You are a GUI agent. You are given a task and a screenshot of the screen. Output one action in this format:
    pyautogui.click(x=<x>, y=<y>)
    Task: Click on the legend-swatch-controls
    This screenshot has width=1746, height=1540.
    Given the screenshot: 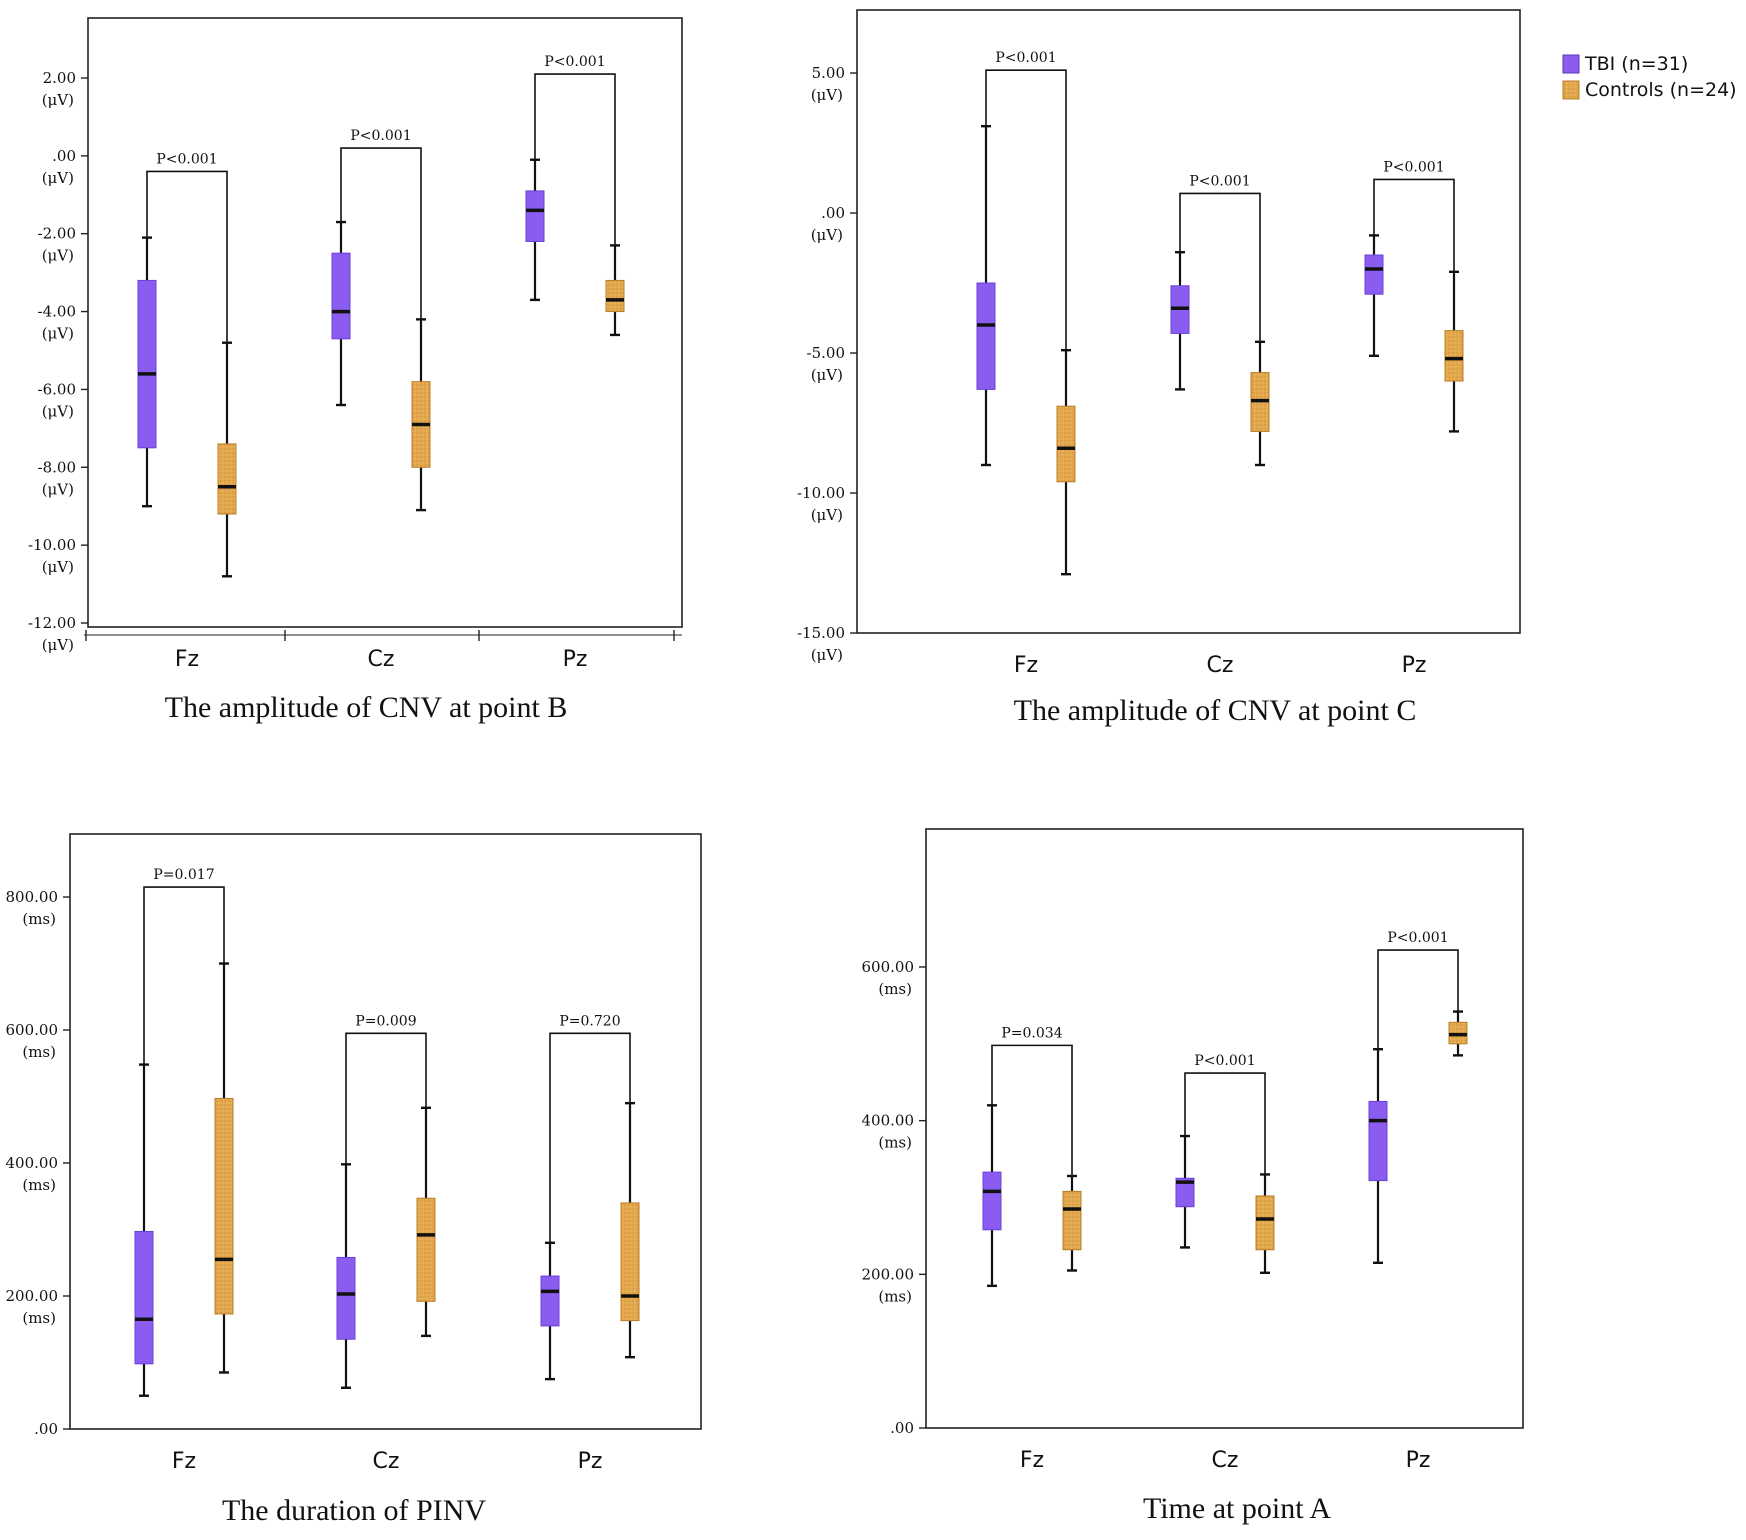 What is the action you would take?
    pyautogui.click(x=1571, y=90)
    